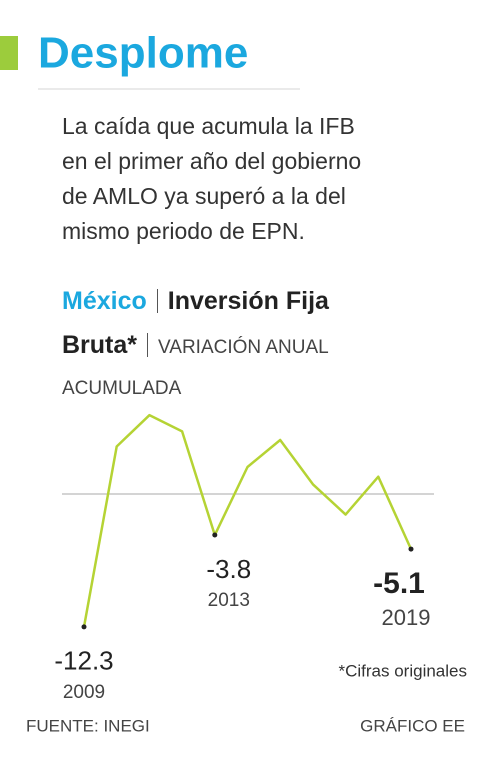  I want to click on source: FUENTE: INEGI, so click(88, 725).